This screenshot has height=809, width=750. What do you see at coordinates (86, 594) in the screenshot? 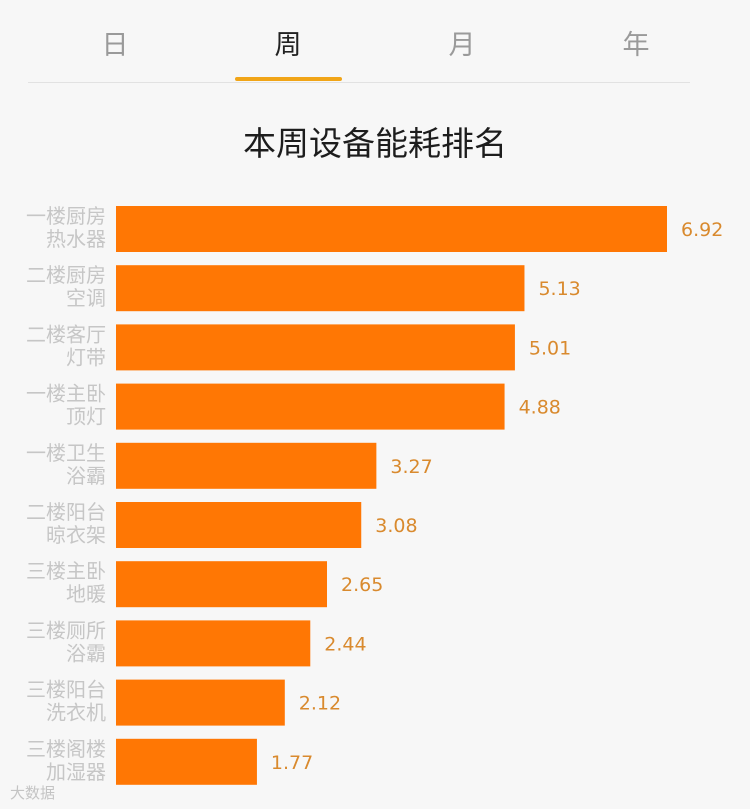
I see `category-label-line: 地暖` at bounding box center [86, 594].